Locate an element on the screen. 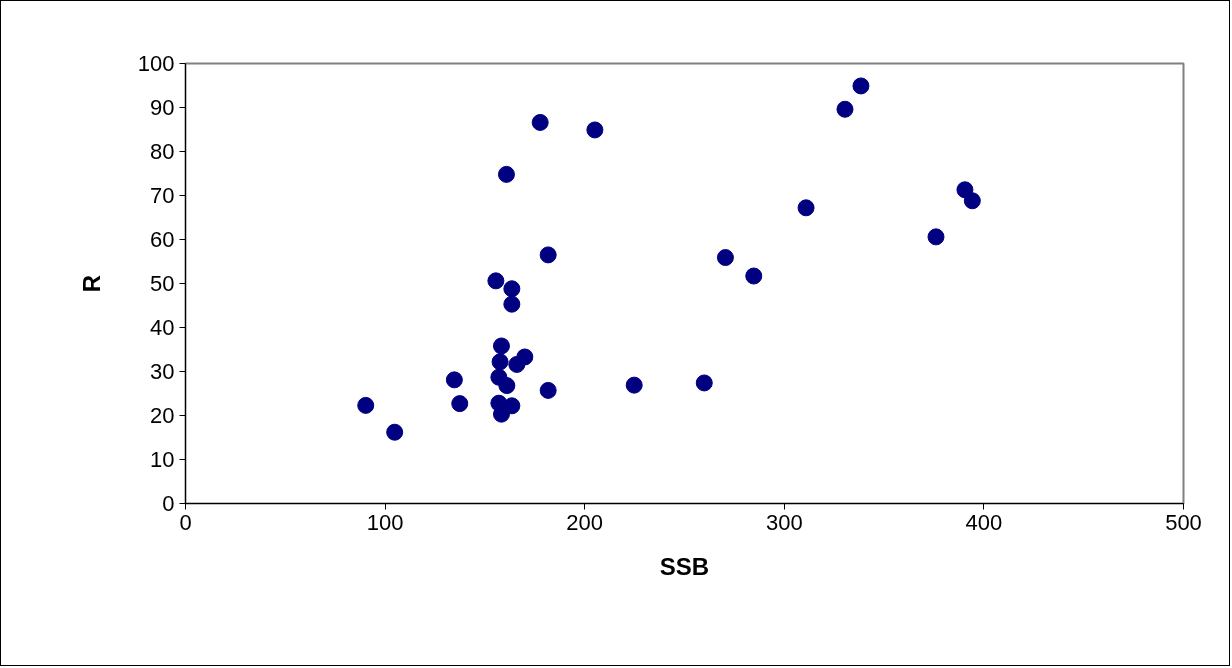 The height and width of the screenshot is (668, 1232). y-tick-label: 70 is located at coordinates (162, 195).